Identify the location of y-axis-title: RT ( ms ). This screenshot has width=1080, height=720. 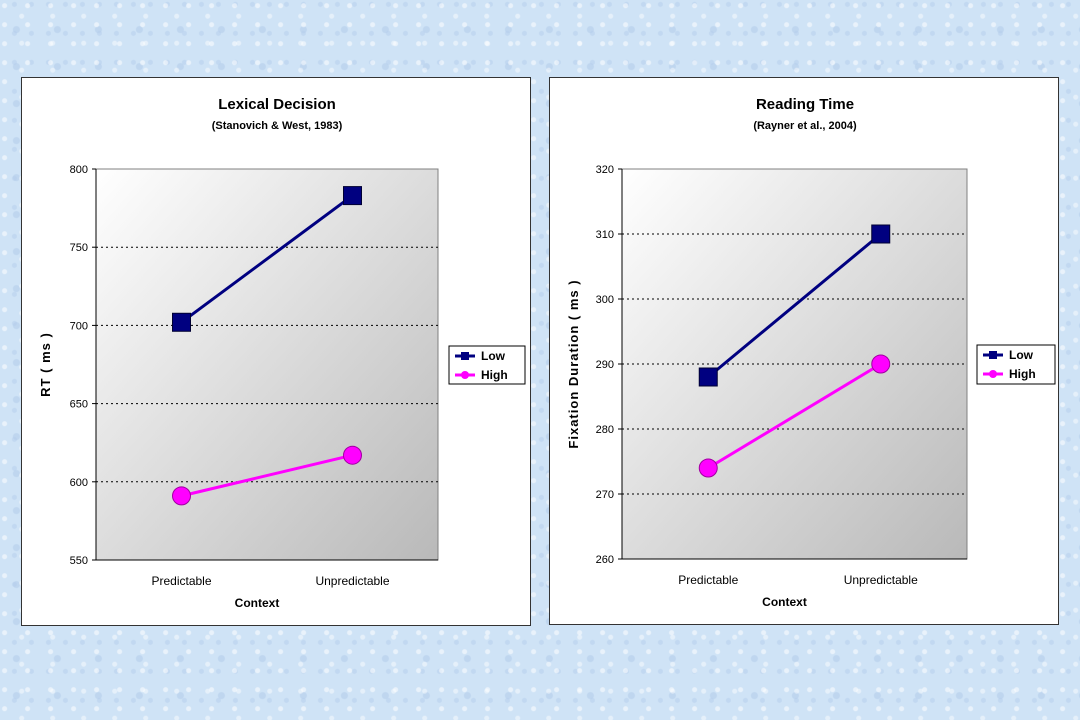
(45, 364).